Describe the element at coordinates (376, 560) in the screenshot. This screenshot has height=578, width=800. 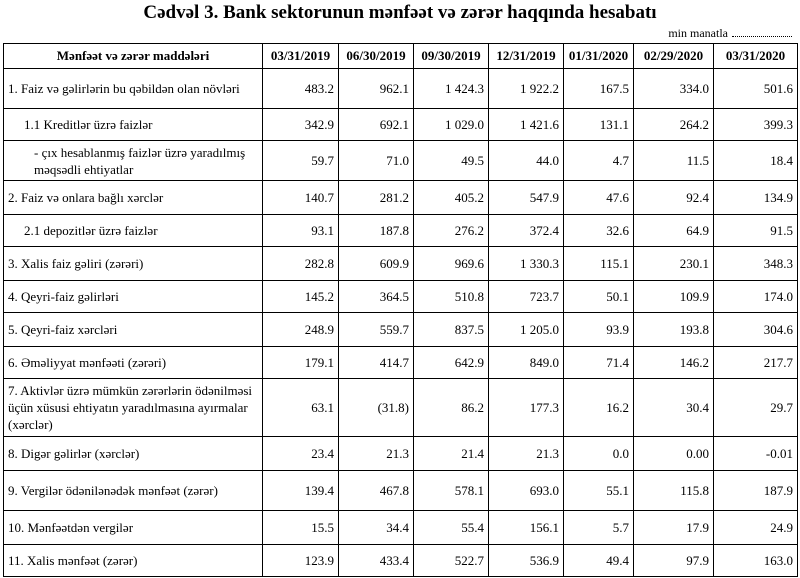
I see `cell-value: 433.4` at that location.